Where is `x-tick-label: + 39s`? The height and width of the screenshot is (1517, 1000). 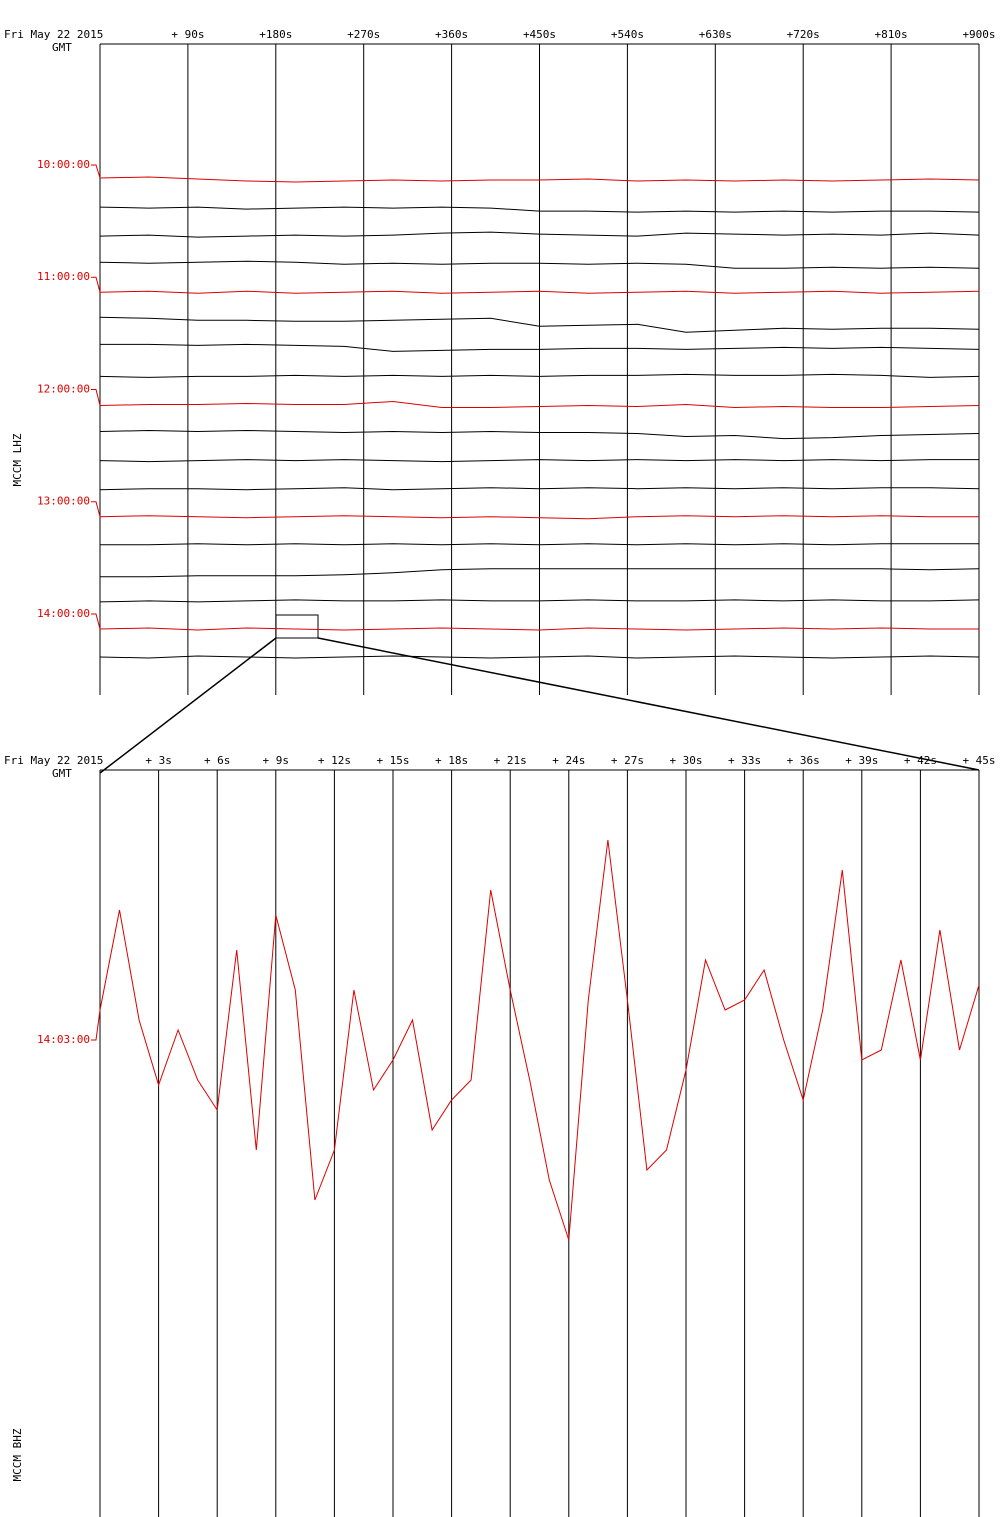 x-tick-label: + 39s is located at coordinates (861, 760).